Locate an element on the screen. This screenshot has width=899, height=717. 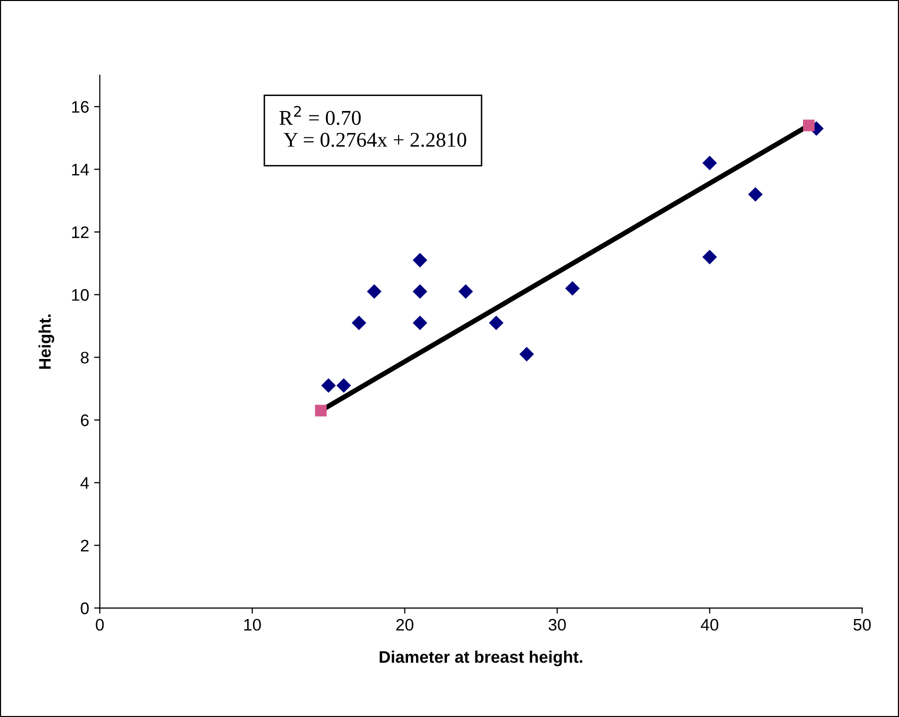
annotation: R$^{2}$ = 0.70 Y = 0.2764x + 2.2810 is located at coordinates (373, 126).